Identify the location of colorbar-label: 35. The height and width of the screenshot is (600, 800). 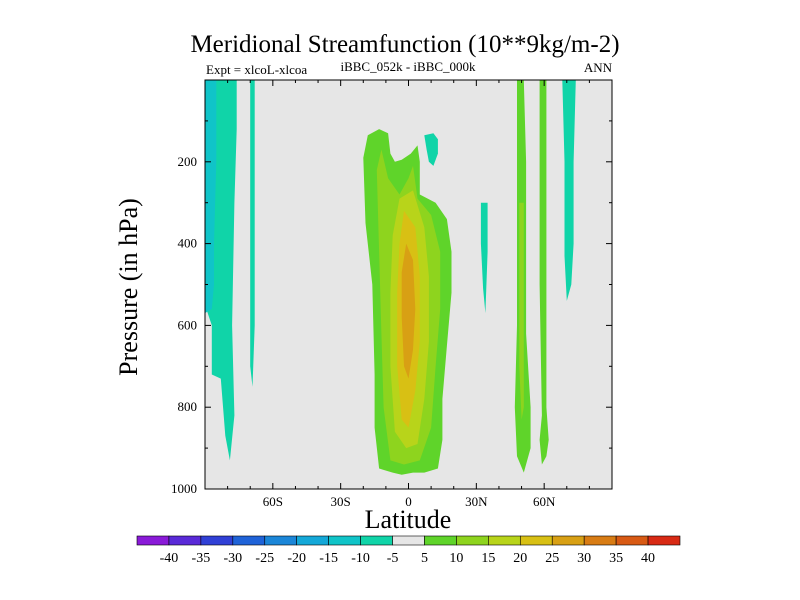
(616, 558).